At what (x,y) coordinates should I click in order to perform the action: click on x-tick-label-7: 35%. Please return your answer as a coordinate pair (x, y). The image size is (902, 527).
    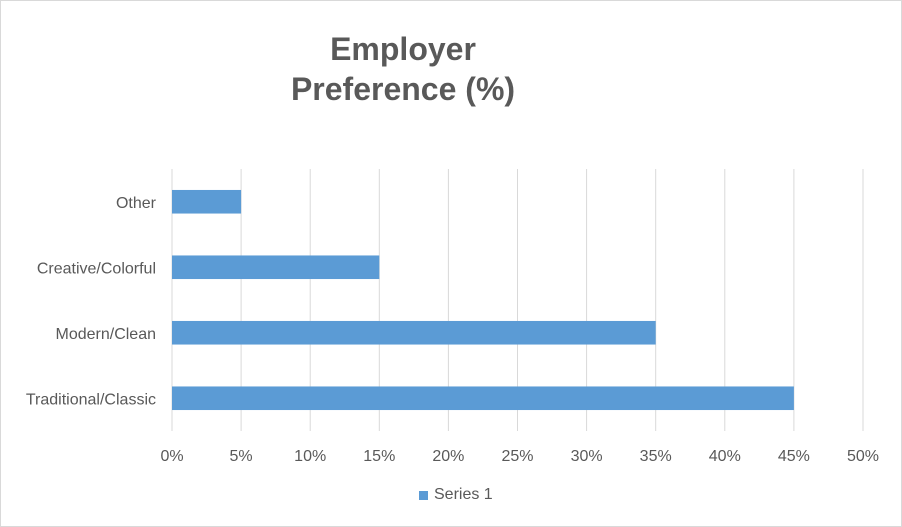
    Looking at the image, I should click on (656, 456).